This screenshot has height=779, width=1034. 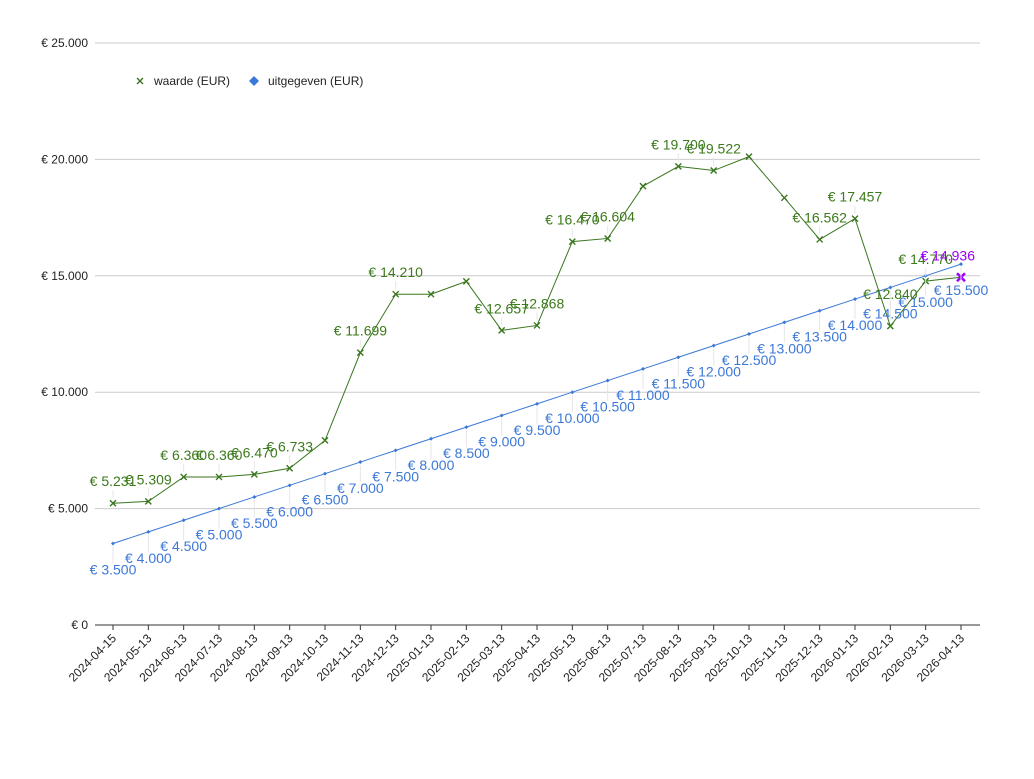 I want to click on data-label-uitgegeven: € 15.500, so click(x=961, y=290).